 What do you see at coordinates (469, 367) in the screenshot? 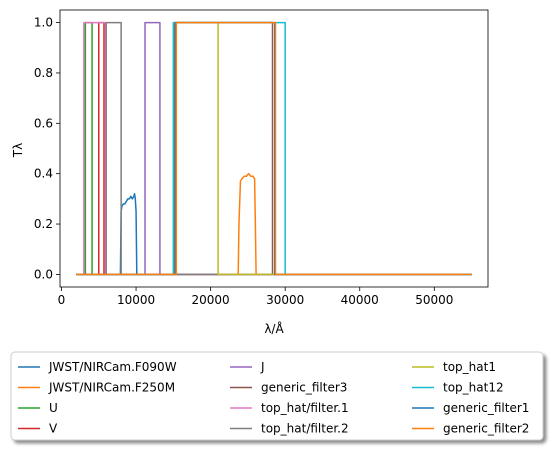
I see `legend-label: top_hat1` at bounding box center [469, 367].